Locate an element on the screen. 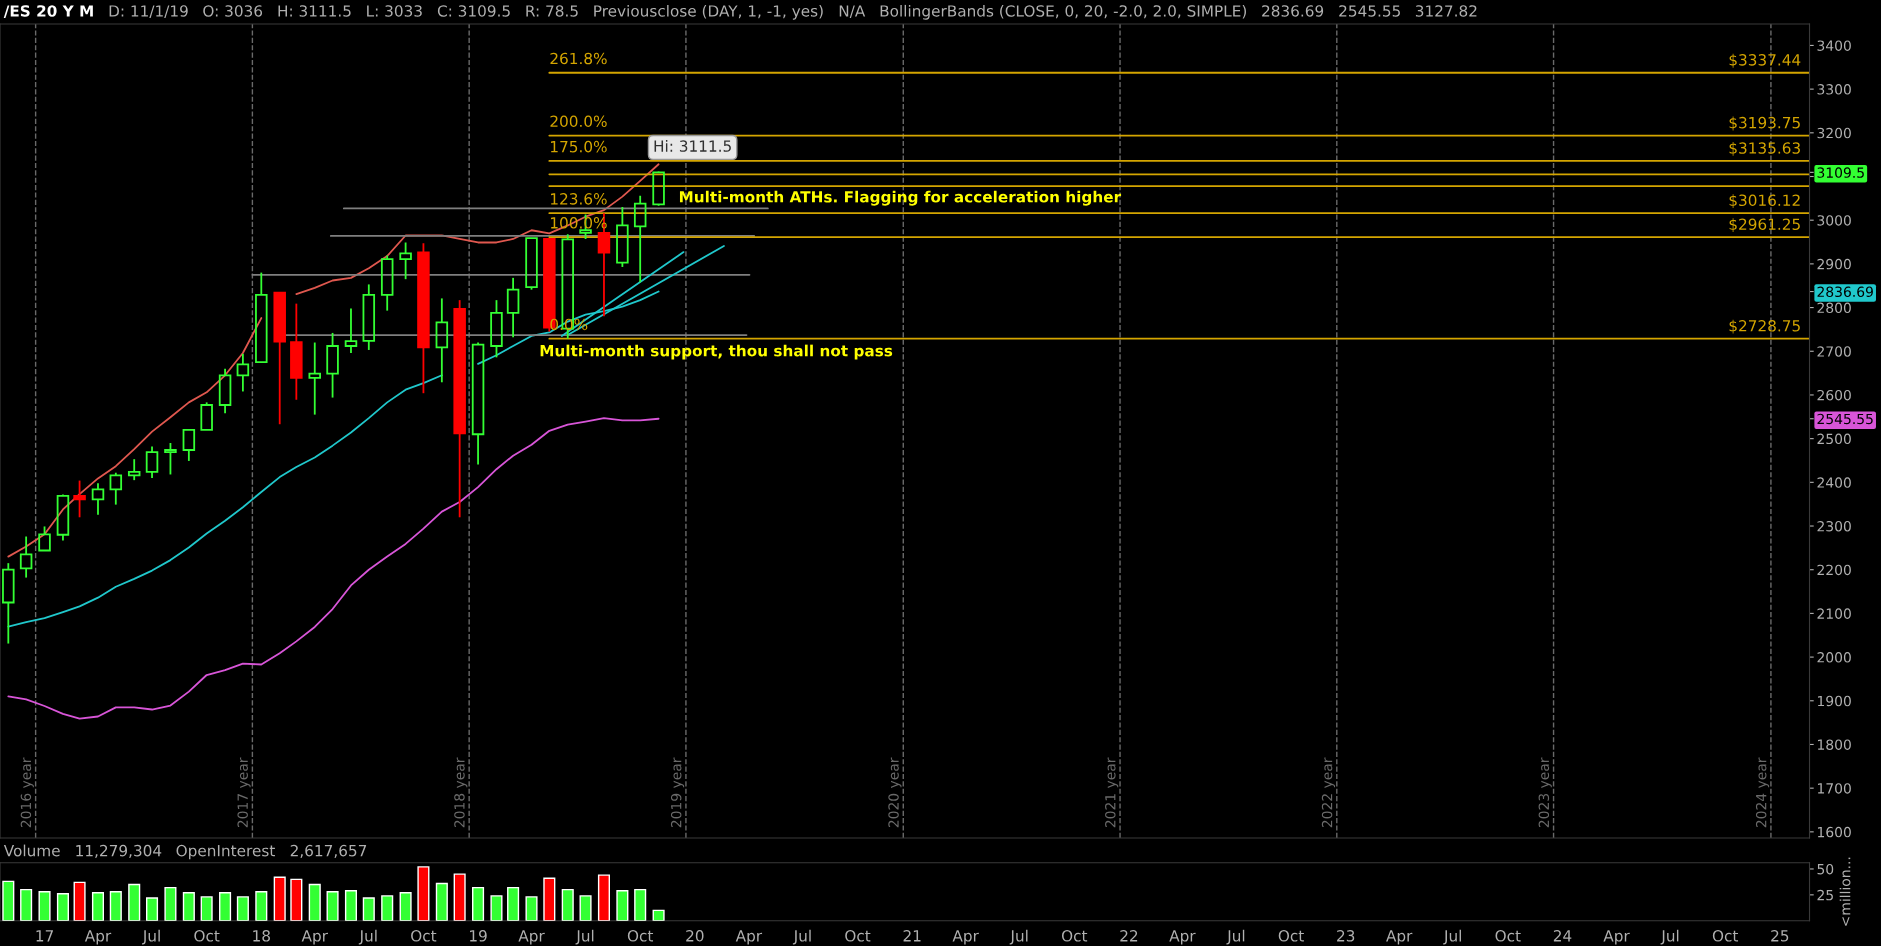 Image resolution: width=1881 pixels, height=946 pixels. annotation: $3016.12 is located at coordinates (1764, 201).